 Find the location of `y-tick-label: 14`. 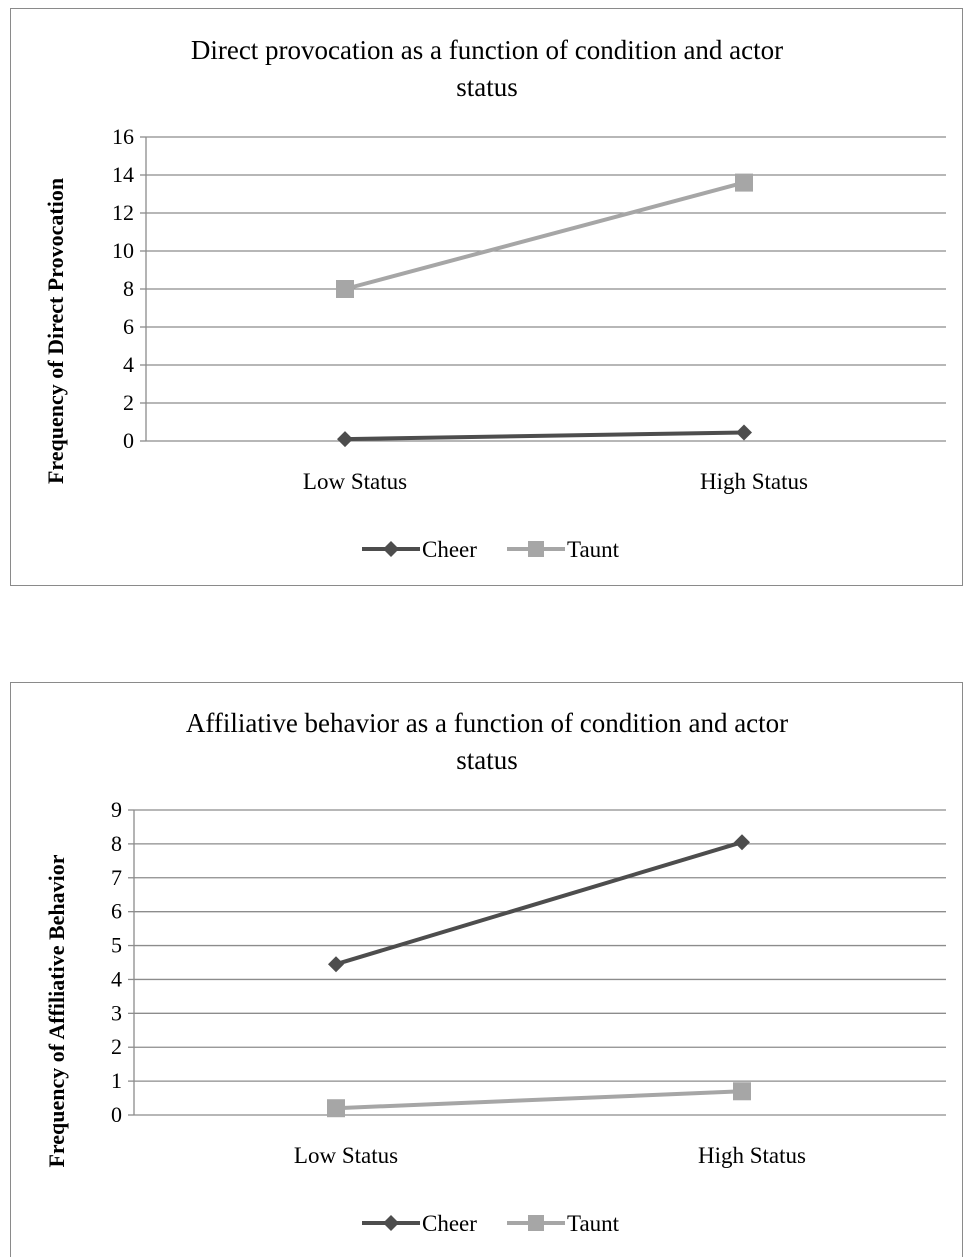

y-tick-label: 14 is located at coordinates (123, 174).